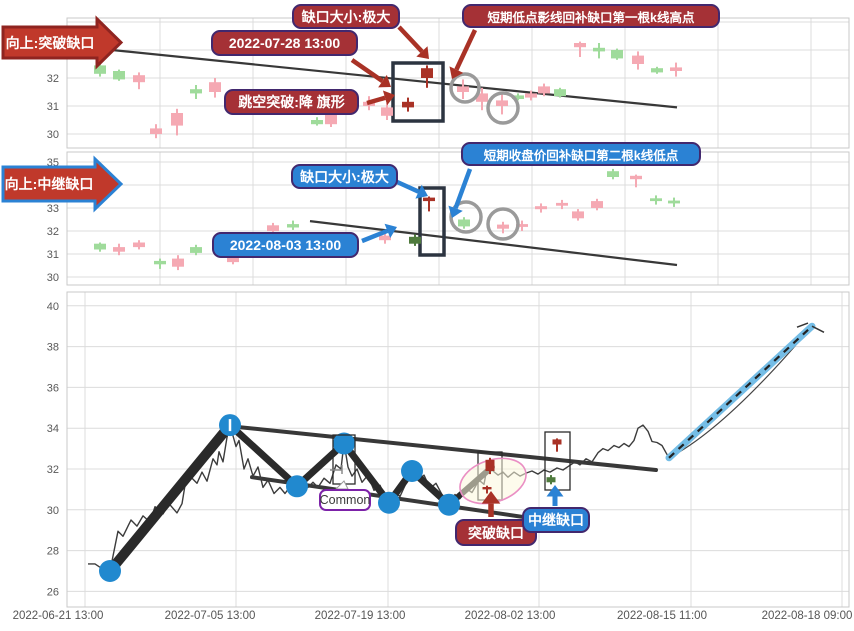 This screenshot has width=854, height=631. I want to click on channel-line, so click(443, 448).